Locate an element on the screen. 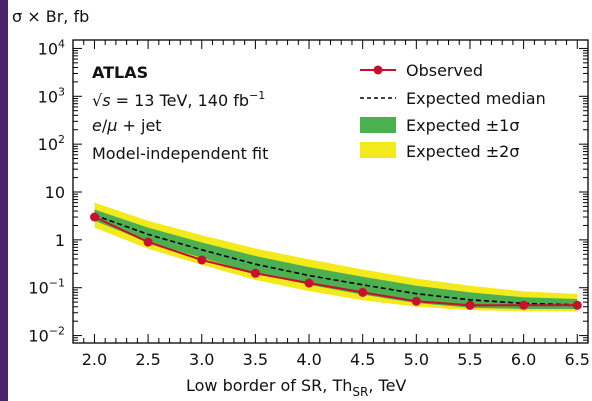  y-tick-label: 1 is located at coordinates (60, 240).